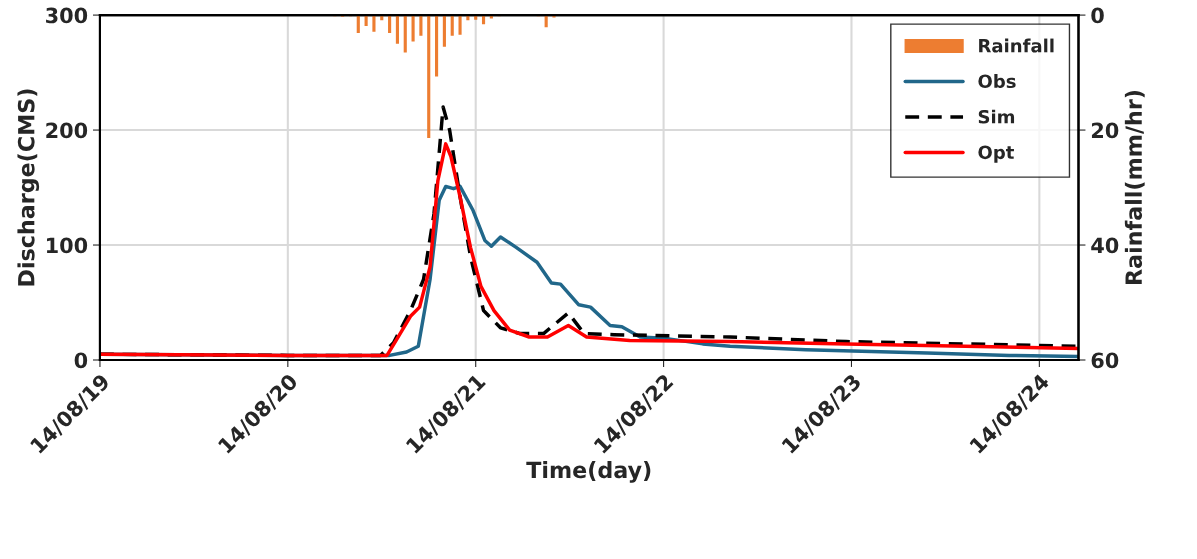 The image size is (1197, 559). What do you see at coordinates (28, 187) in the screenshot?
I see `y-axis-title: Discharge(CMS)` at bounding box center [28, 187].